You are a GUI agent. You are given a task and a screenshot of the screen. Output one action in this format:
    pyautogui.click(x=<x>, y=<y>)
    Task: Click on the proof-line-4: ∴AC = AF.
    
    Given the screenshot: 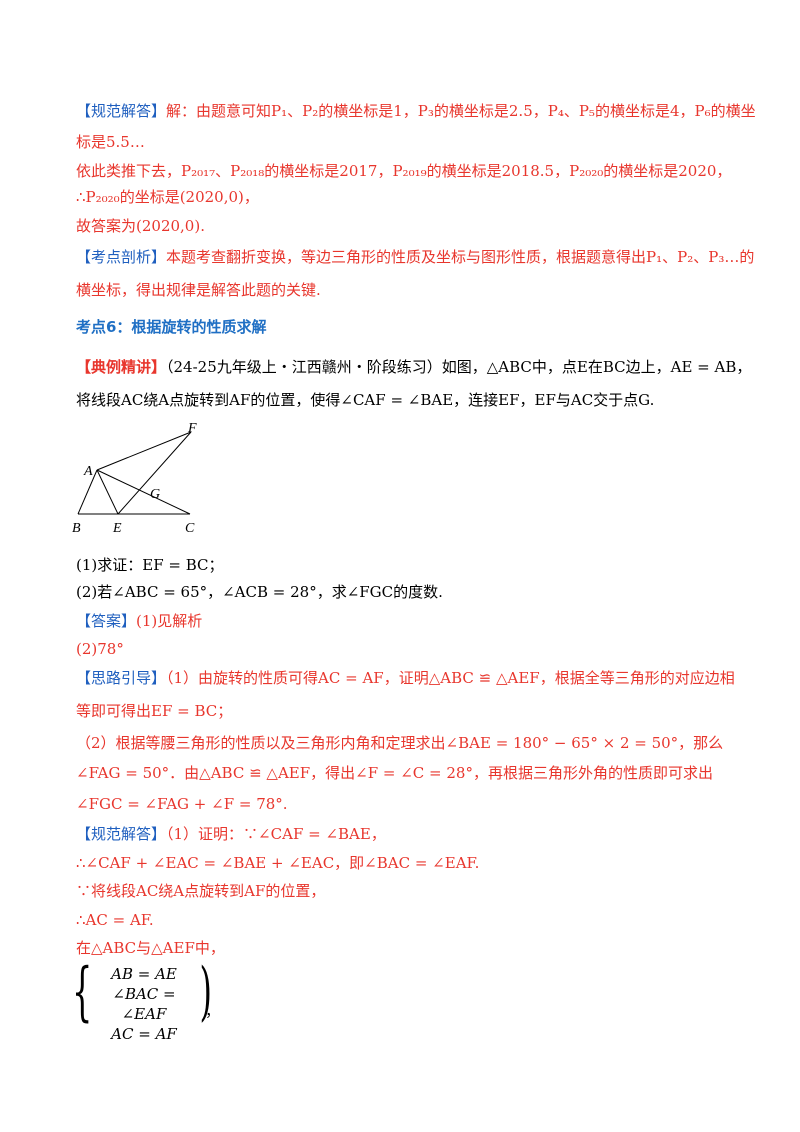 What is the action you would take?
    pyautogui.click(x=115, y=920)
    